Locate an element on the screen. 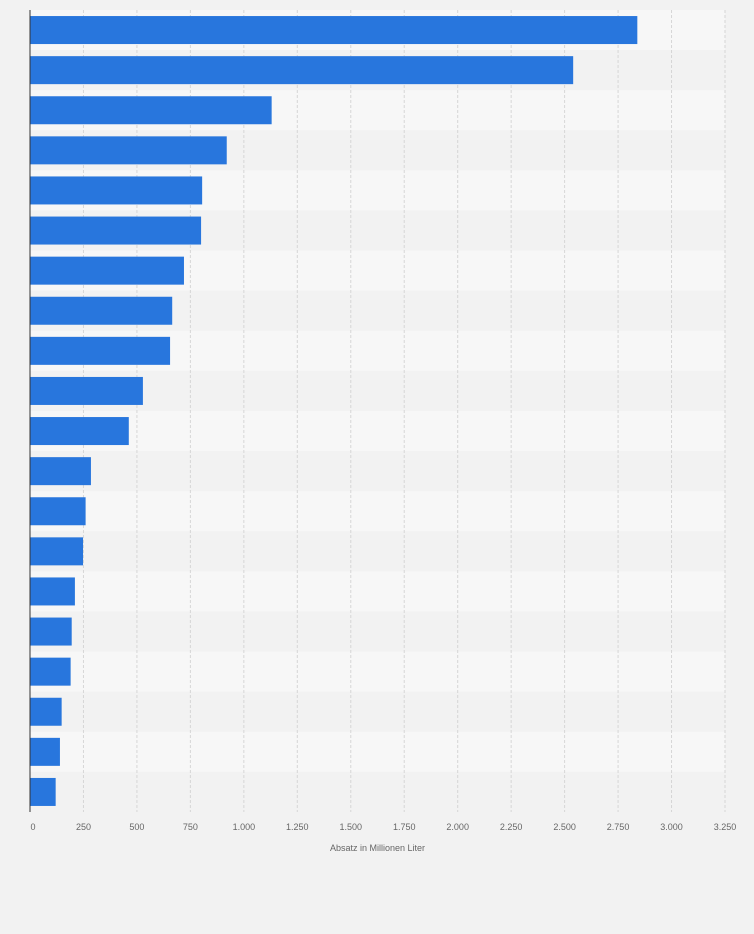  x-tick-label: 1.500 is located at coordinates (351, 827).